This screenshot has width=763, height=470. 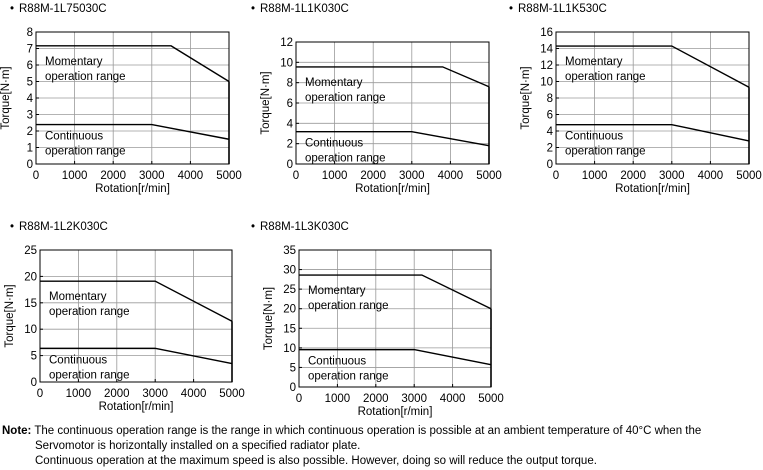 What do you see at coordinates (546, 33) in the screenshot?
I see `chart-3-ytick-label-16: 16` at bounding box center [546, 33].